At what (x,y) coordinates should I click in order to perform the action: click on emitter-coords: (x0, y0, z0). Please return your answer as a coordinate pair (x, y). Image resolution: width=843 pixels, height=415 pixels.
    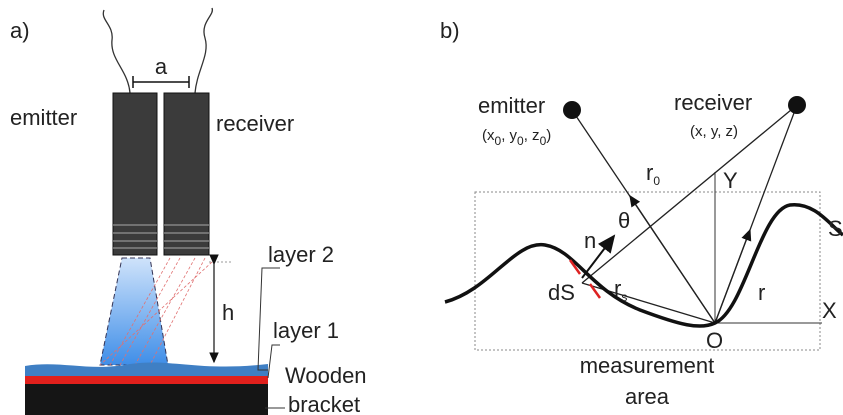
    Looking at the image, I should click on (516, 137).